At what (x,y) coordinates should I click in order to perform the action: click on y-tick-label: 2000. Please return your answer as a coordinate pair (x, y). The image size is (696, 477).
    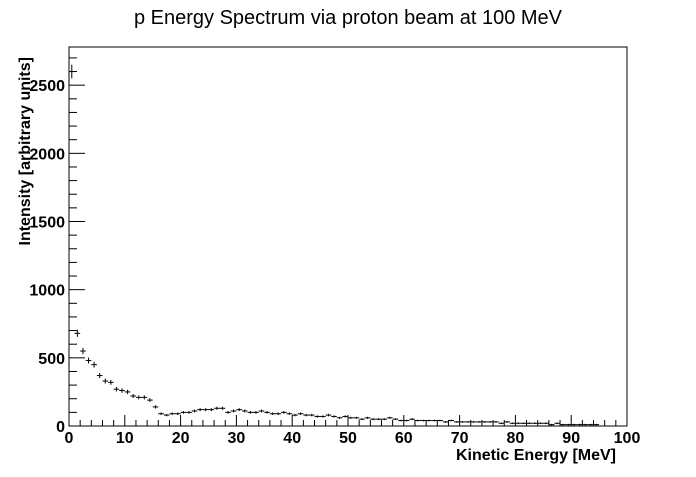
    Looking at the image, I should click on (47, 154).